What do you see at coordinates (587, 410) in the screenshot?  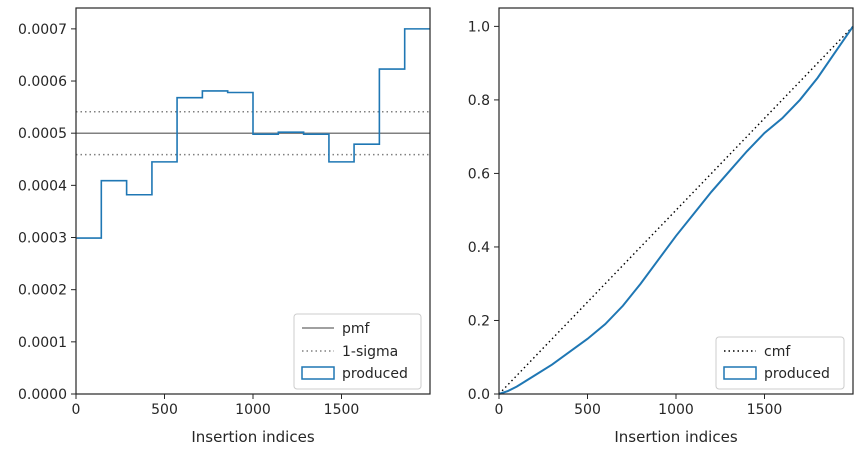 I see `cmf-x-tick-label: 500` at bounding box center [587, 410].